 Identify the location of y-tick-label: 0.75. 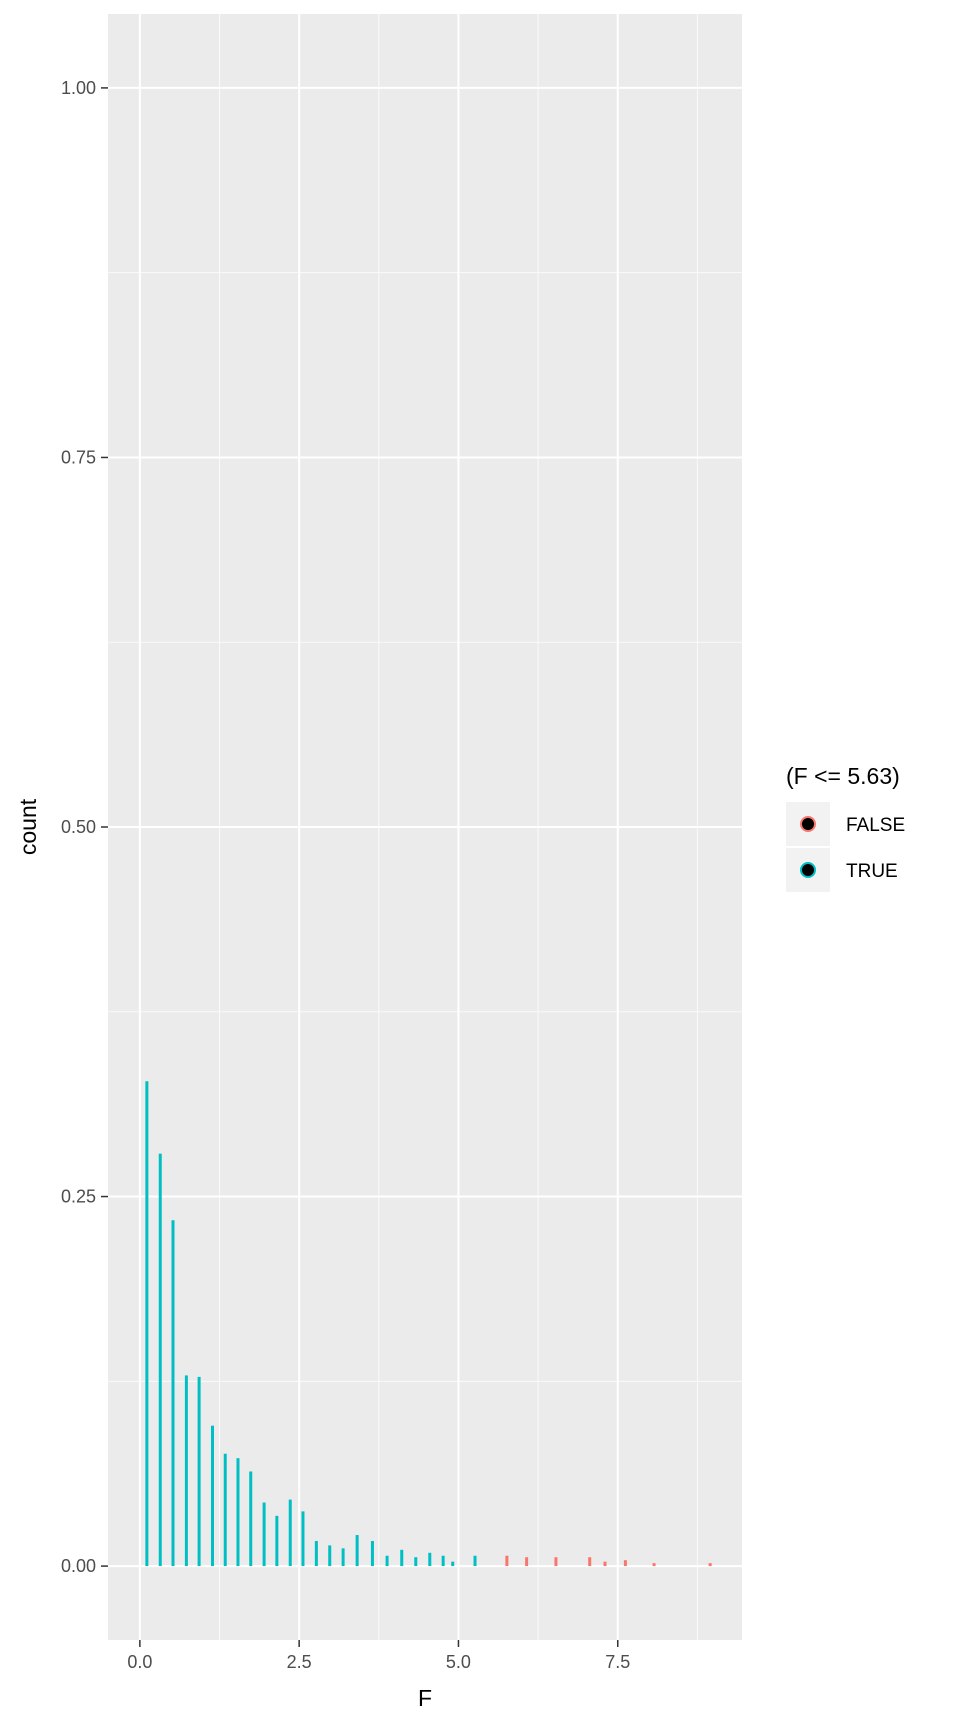
(78, 457).